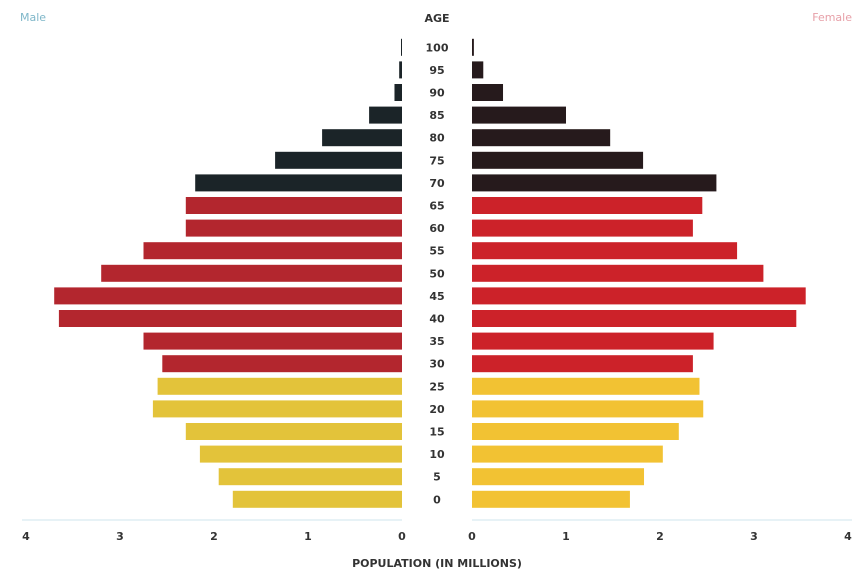 The width and height of the screenshot is (858, 577). What do you see at coordinates (832, 17) in the screenshot?
I see `right-side-label: Female` at bounding box center [832, 17].